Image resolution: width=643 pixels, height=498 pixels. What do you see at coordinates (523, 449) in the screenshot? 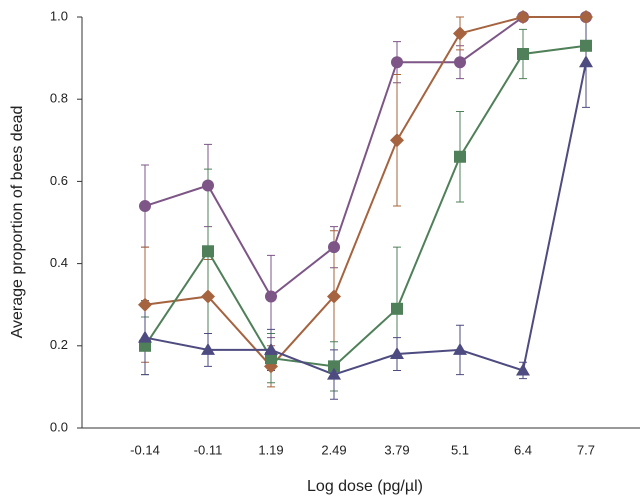
I see `x-tick-label: 6.4` at bounding box center [523, 449].